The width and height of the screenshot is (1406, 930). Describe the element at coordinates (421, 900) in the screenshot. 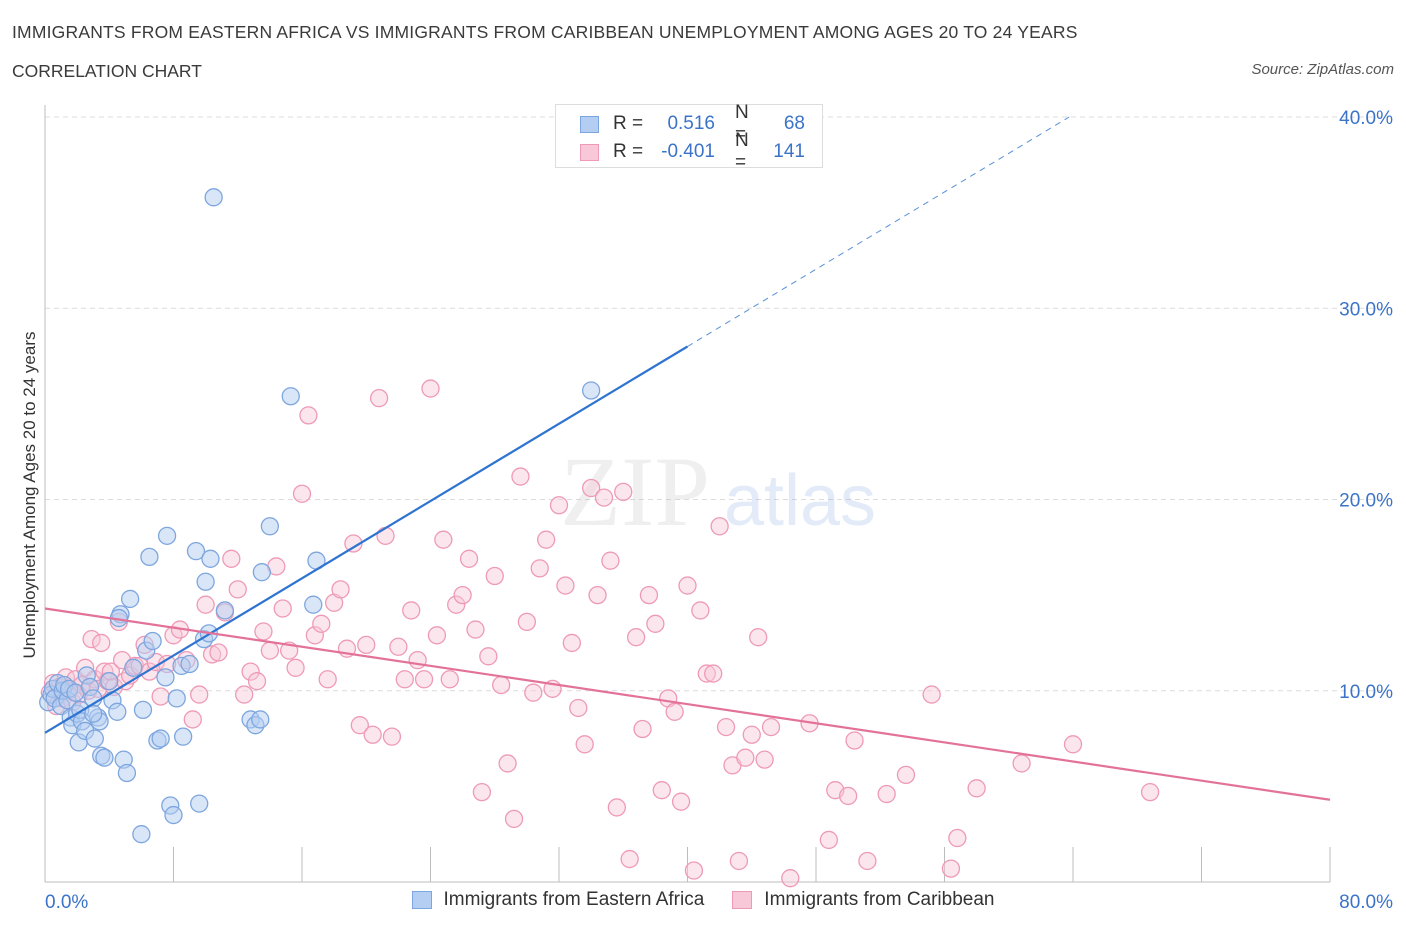

I see `legend-swatch-blue` at that location.